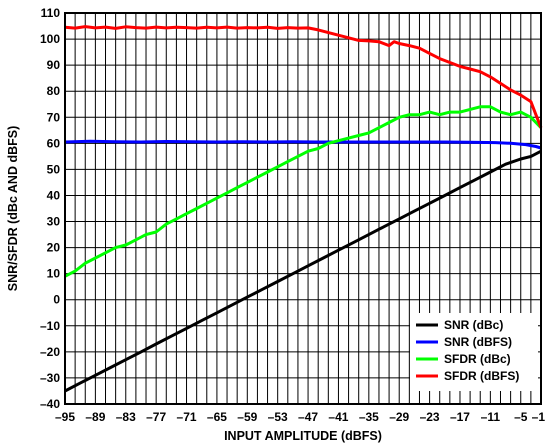  I want to click on x-tick-label: –11, so click(491, 417).